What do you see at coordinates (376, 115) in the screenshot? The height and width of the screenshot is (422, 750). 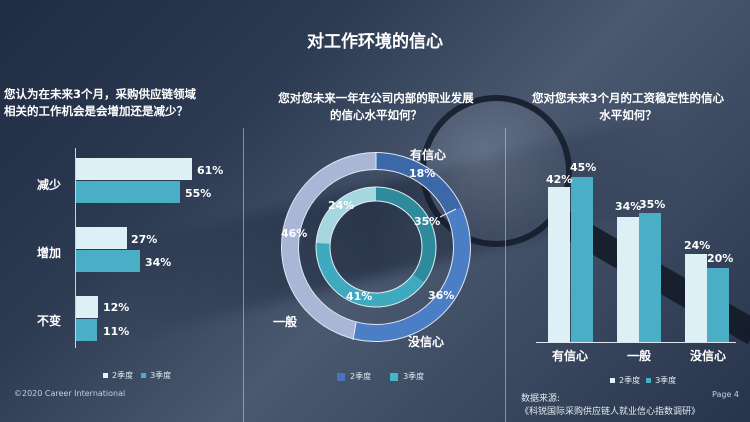 I see `middle-question-line2: 的信心水平如何？` at bounding box center [376, 115].